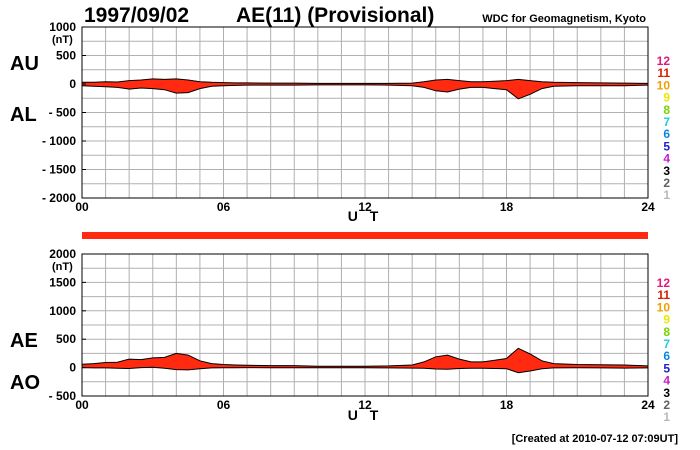  What do you see at coordinates (564, 19) in the screenshot?
I see `data-source: WDC for Geomagnetism, Kyoto` at bounding box center [564, 19].